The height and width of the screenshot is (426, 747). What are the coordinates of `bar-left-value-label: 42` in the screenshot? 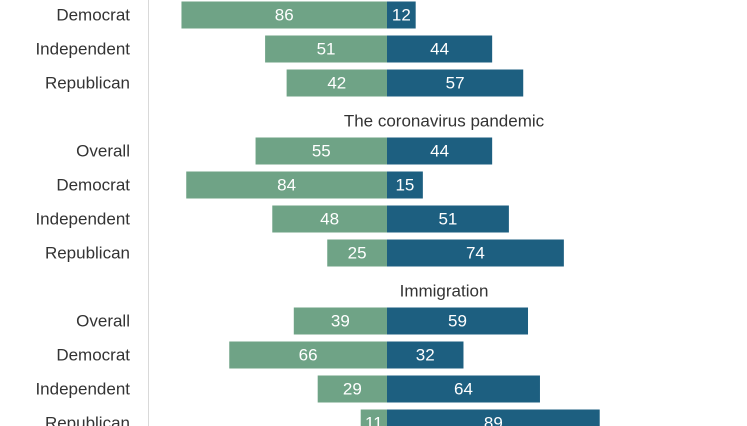 It's located at (336, 83).